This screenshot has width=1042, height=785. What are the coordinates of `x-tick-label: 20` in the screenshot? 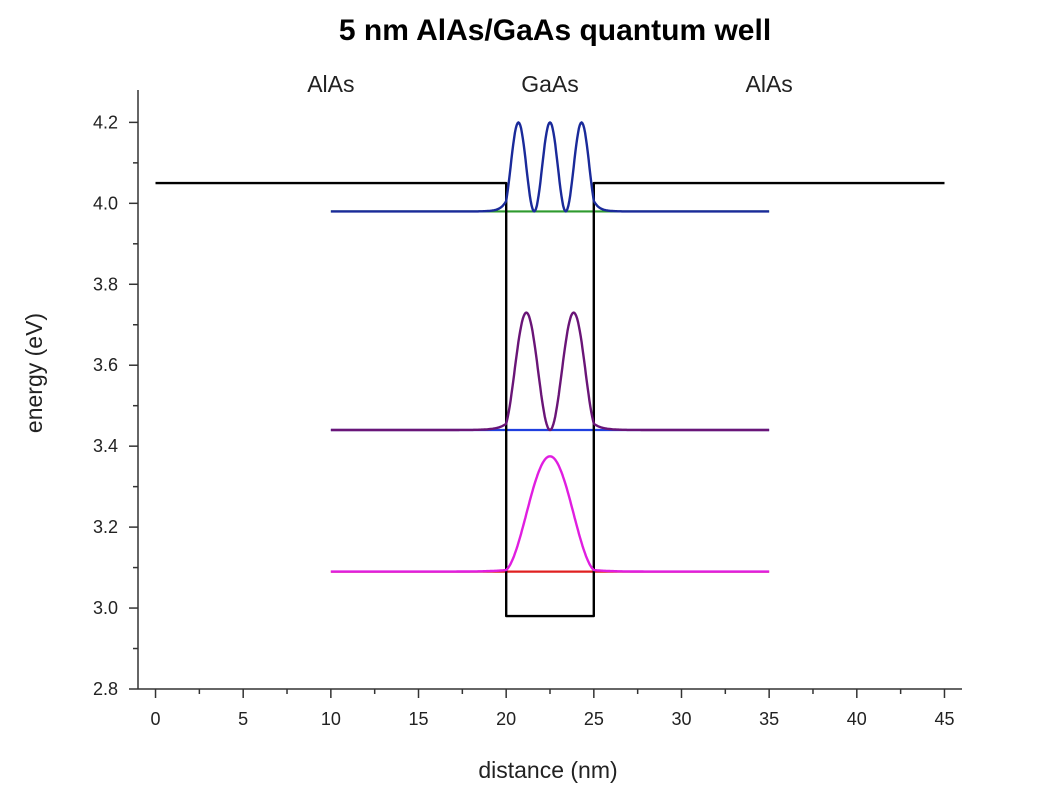 It's located at (506, 719).